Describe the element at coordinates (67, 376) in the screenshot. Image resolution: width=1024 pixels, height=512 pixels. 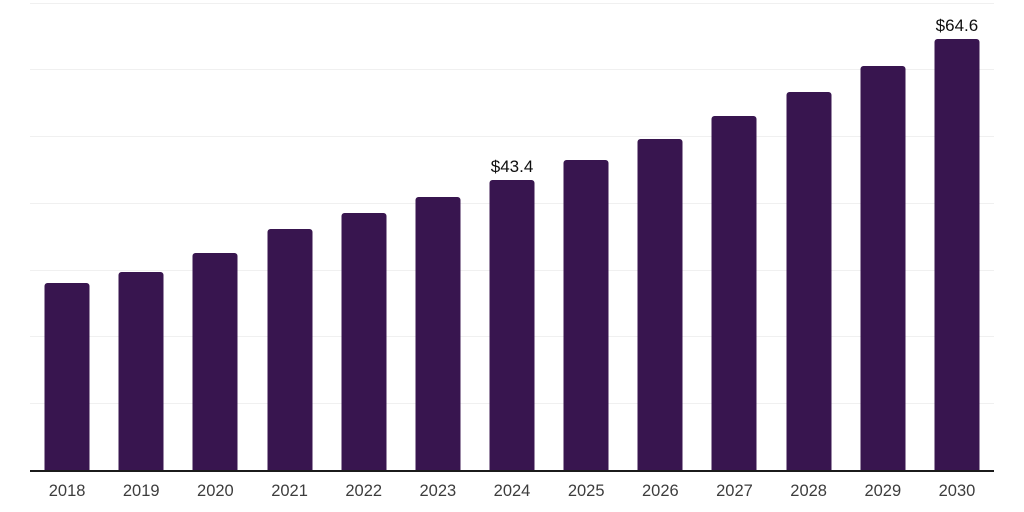
I see `bar-2018` at that location.